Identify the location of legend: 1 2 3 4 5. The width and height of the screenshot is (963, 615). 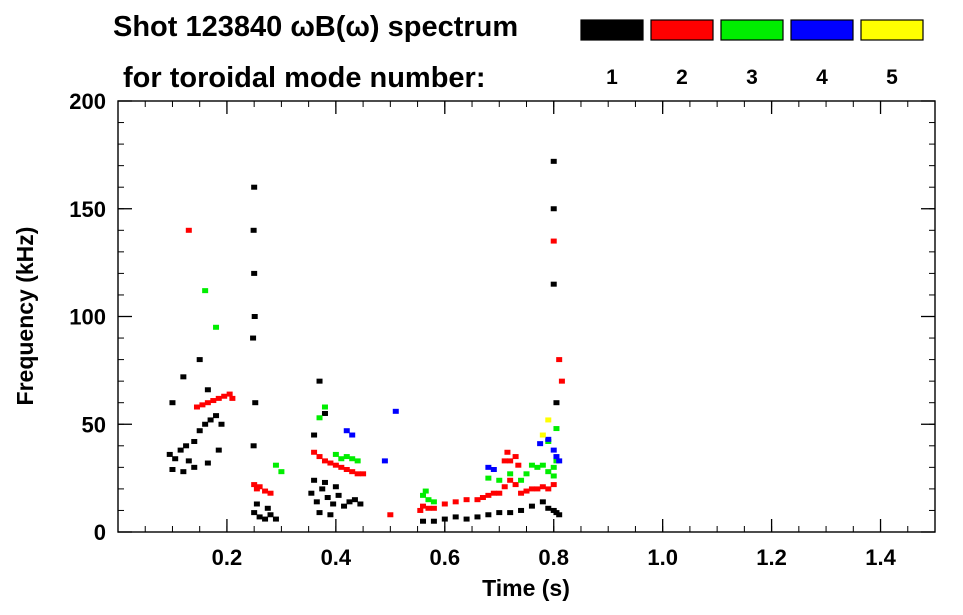
(752, 54).